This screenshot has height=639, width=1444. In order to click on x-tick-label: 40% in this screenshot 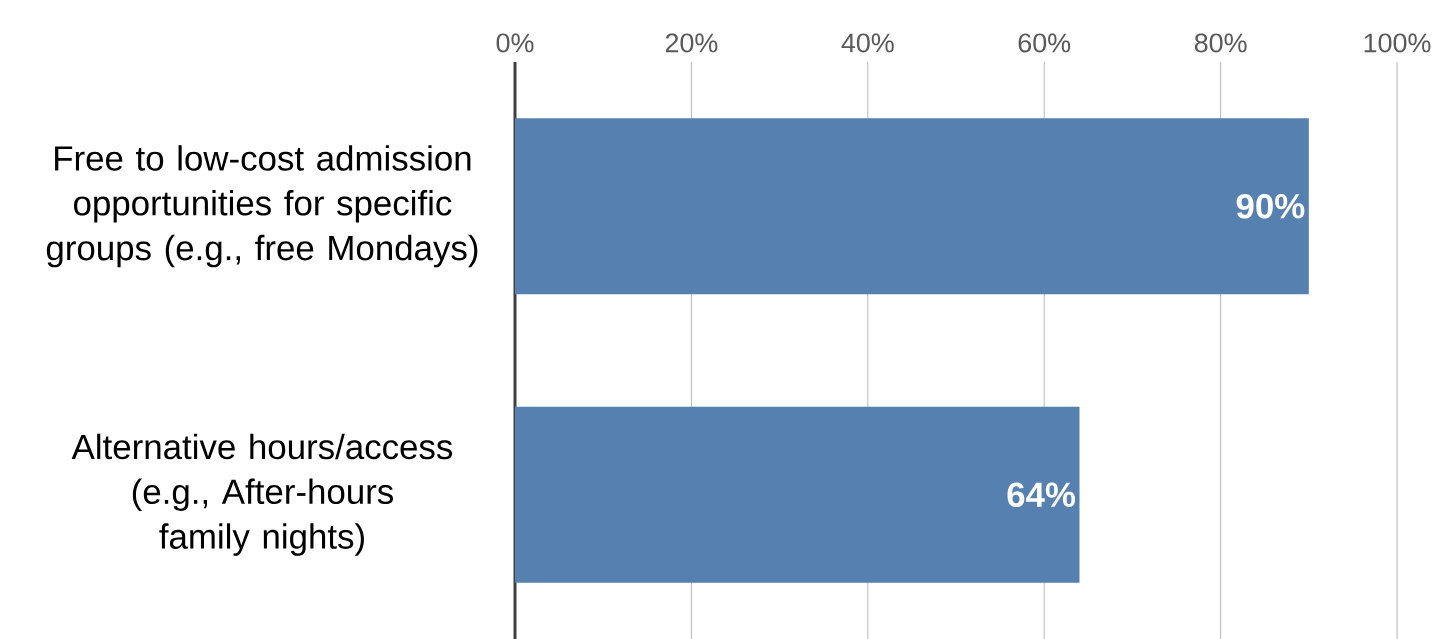, I will do `click(867, 43)`.